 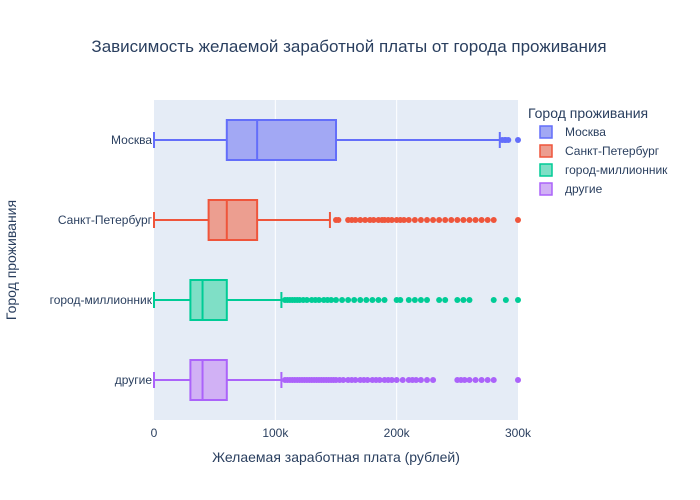 What do you see at coordinates (341, 433) in the screenshot?
I see `x-axis-ticks: 0 100k 200k 300k` at bounding box center [341, 433].